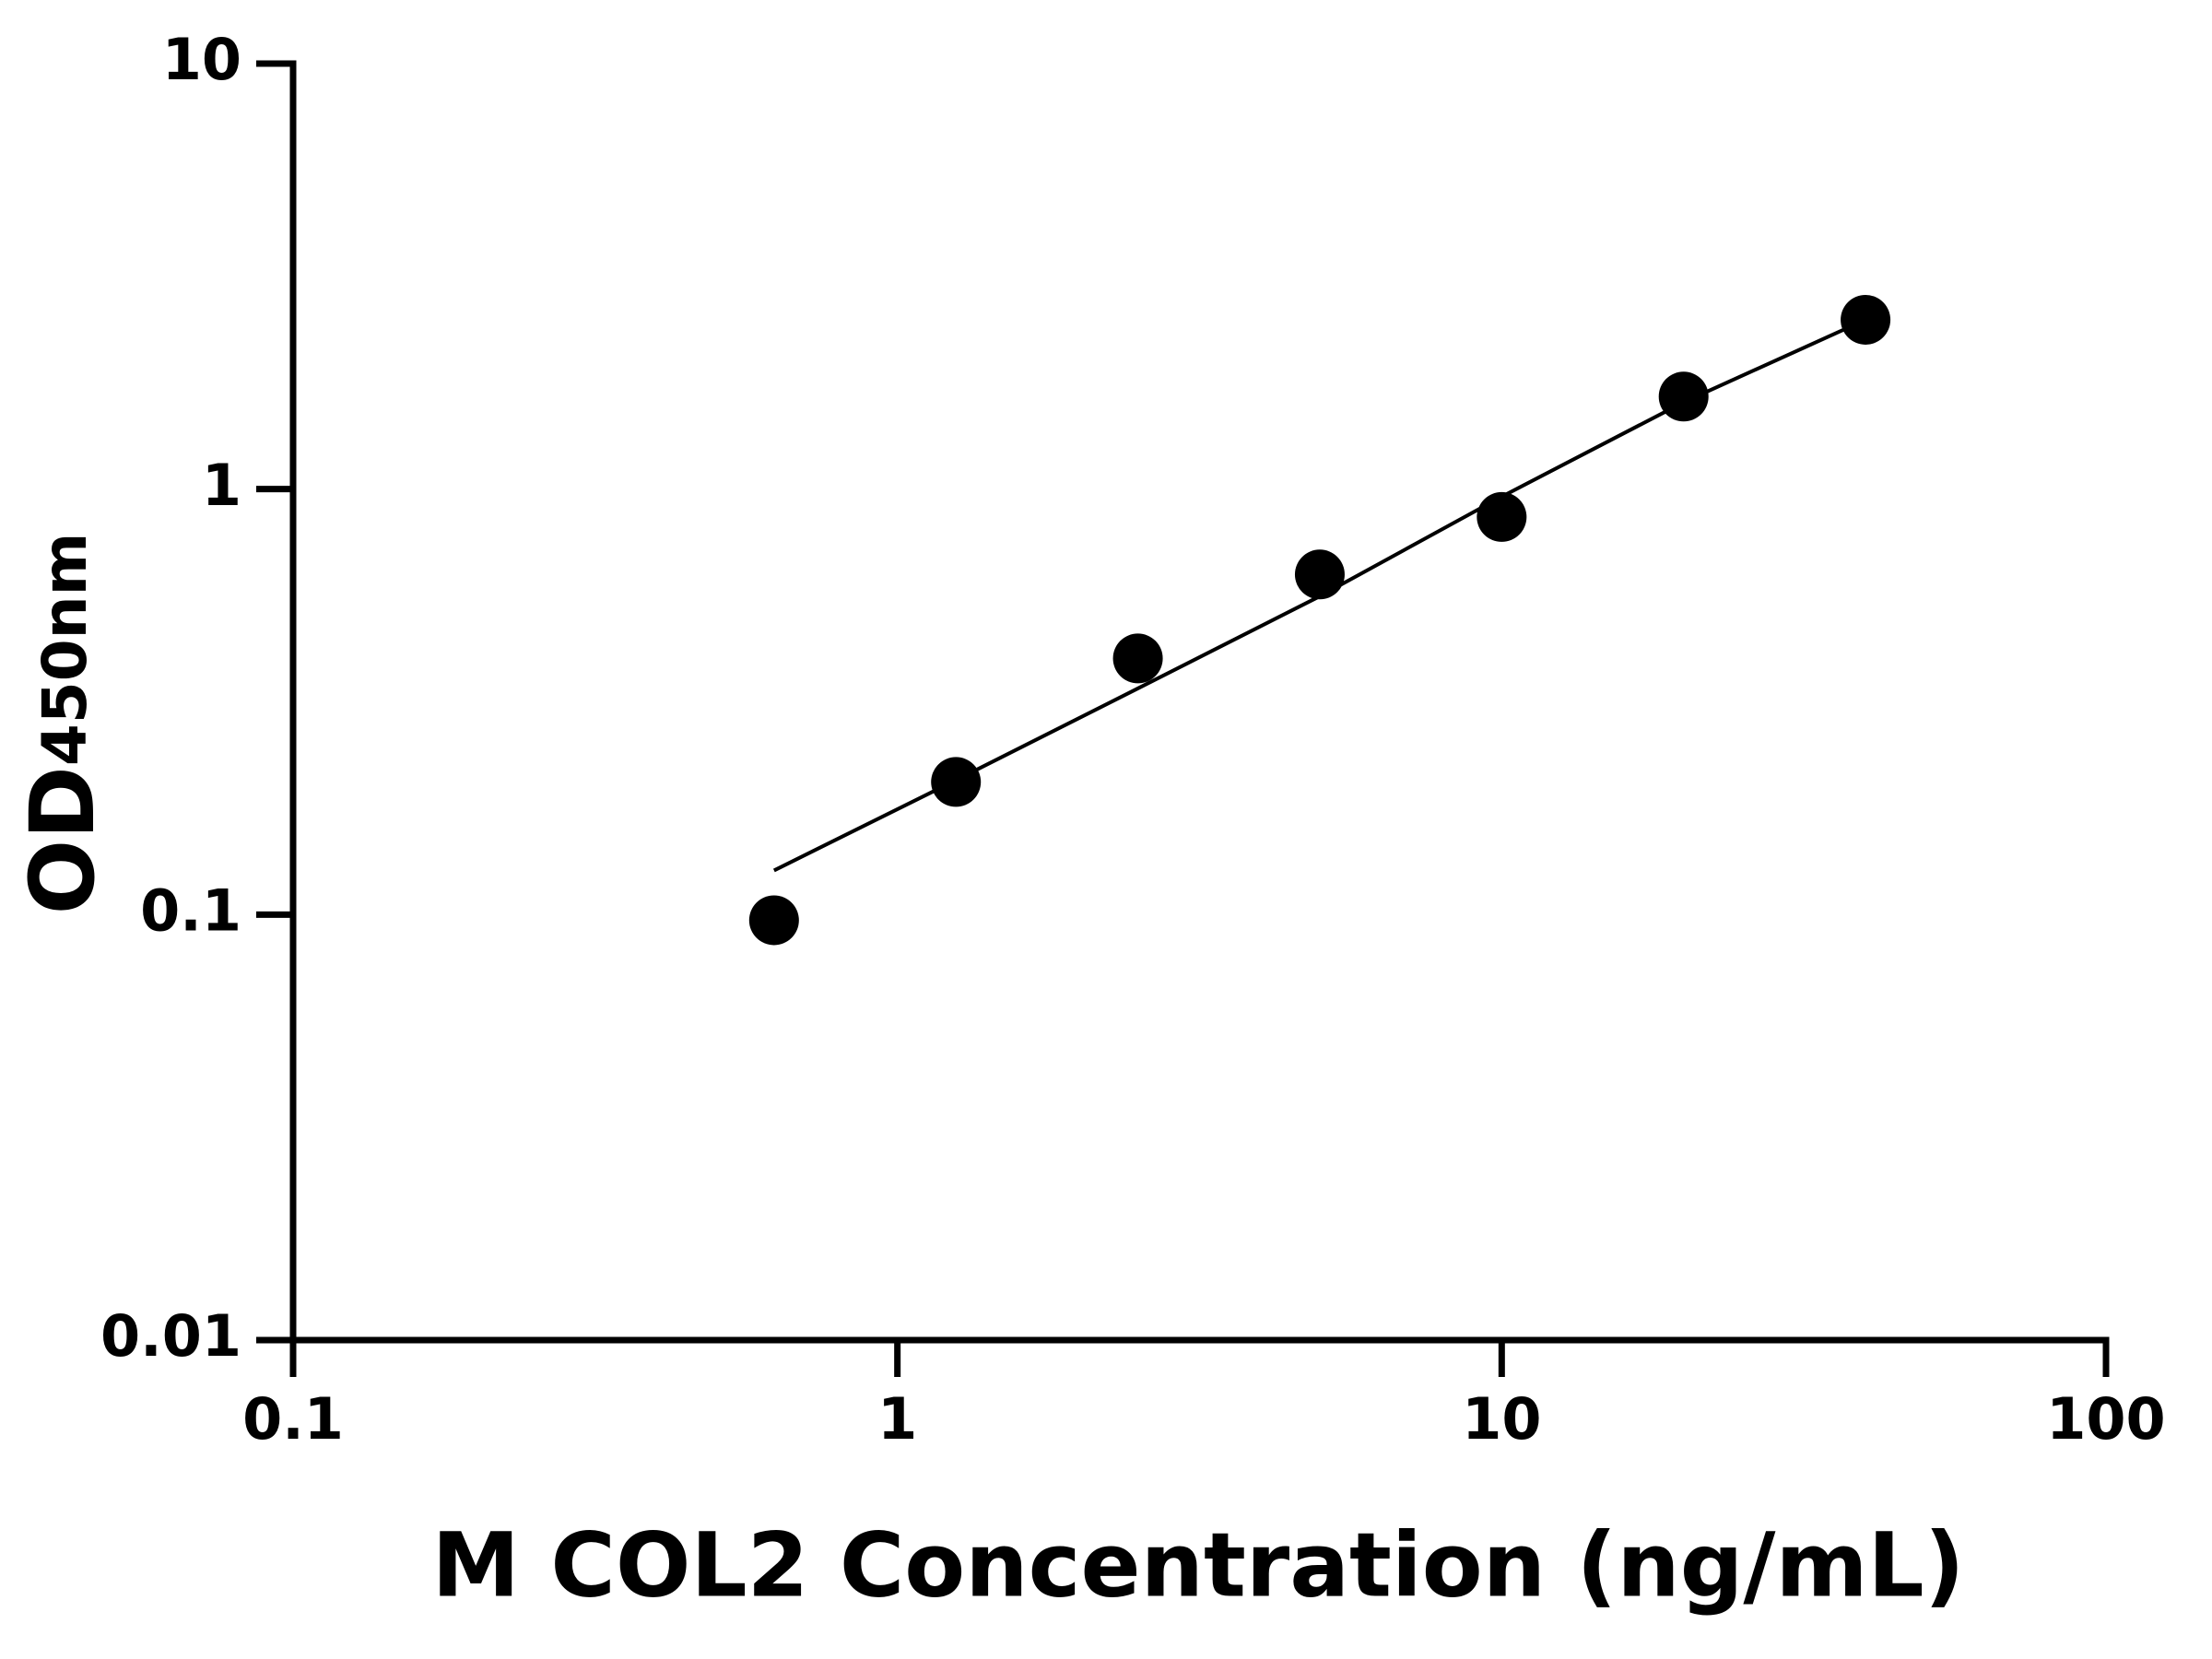 The image size is (2212, 1659). What do you see at coordinates (170, 1336) in the screenshot?
I see `y-tick-label: 0.01` at bounding box center [170, 1336].